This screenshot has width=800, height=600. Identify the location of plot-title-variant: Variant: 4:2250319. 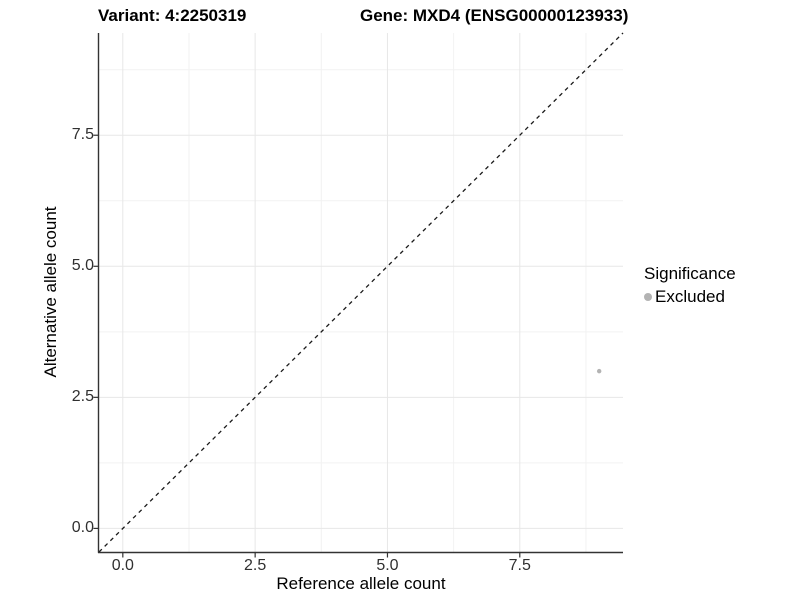
(172, 15).